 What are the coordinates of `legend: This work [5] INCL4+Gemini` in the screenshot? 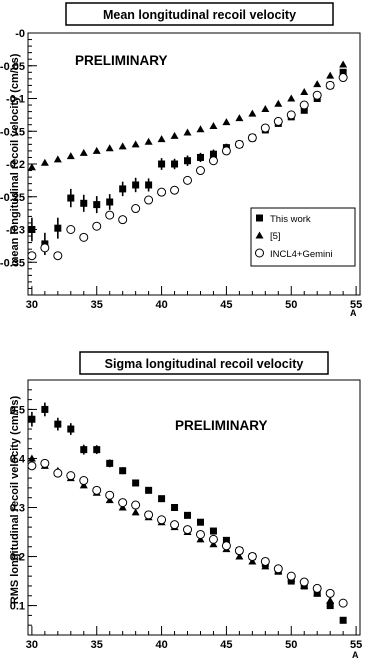 It's located at (303, 237).